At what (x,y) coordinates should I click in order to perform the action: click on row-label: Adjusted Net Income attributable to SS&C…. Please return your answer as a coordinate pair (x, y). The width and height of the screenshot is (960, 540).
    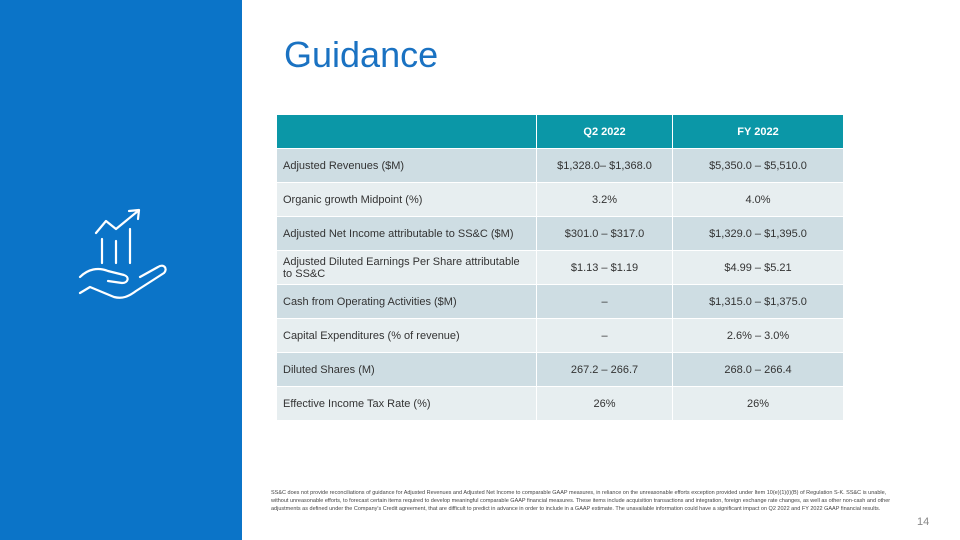
    Looking at the image, I should click on (406, 233).